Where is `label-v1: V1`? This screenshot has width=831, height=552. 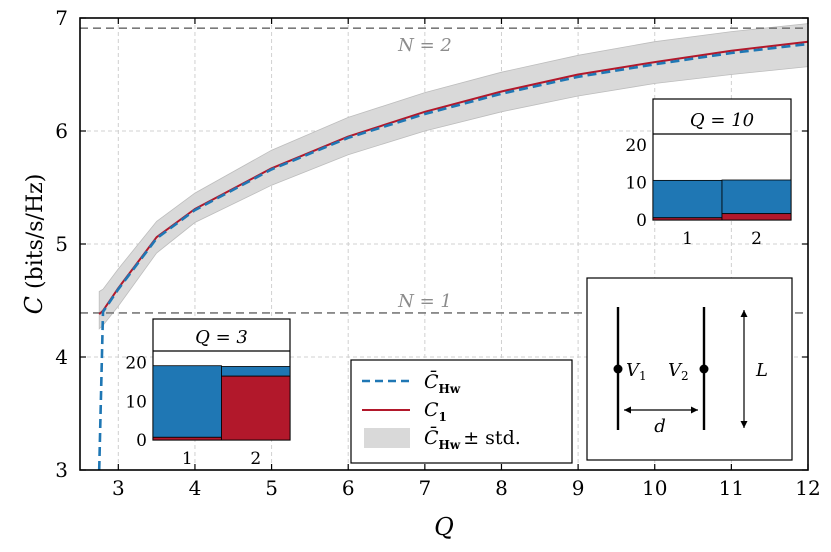
label-v1: V1 is located at coordinates (636, 371).